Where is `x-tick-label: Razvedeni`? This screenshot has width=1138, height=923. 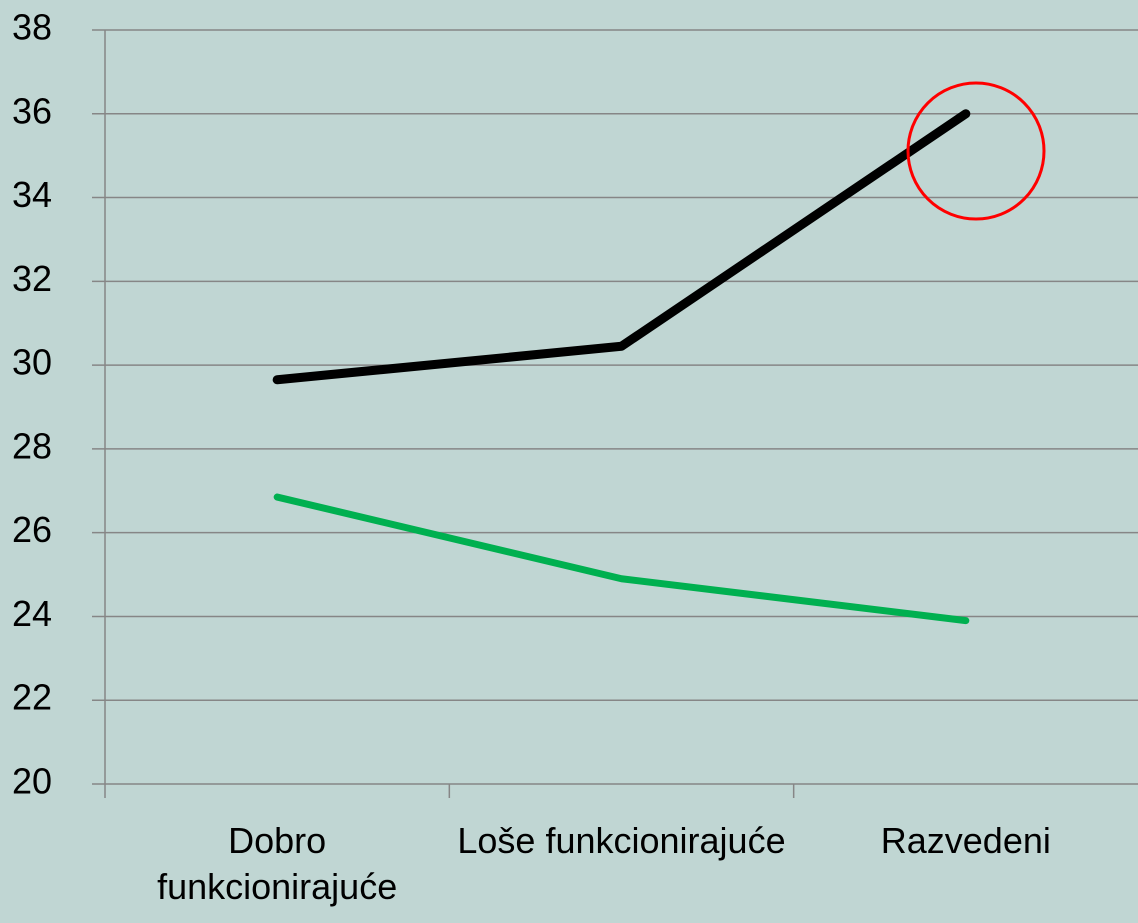 x-tick-label: Razvedeni is located at coordinates (965, 840).